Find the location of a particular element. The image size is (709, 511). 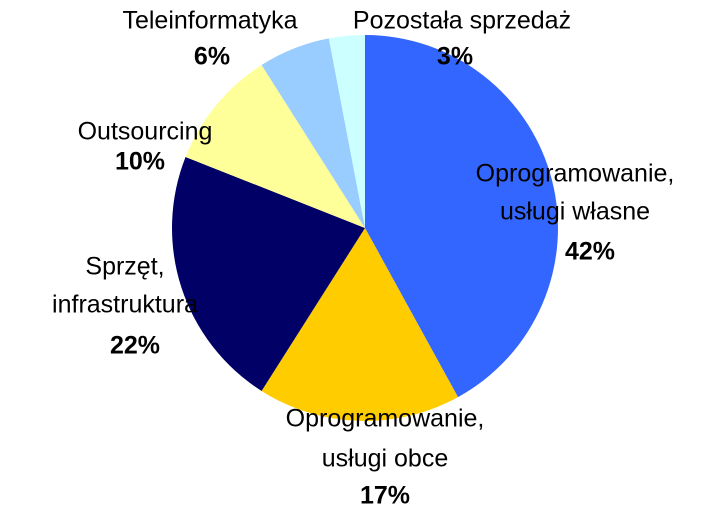

slice-label: Pozostała sprzedaż is located at coordinates (462, 21).